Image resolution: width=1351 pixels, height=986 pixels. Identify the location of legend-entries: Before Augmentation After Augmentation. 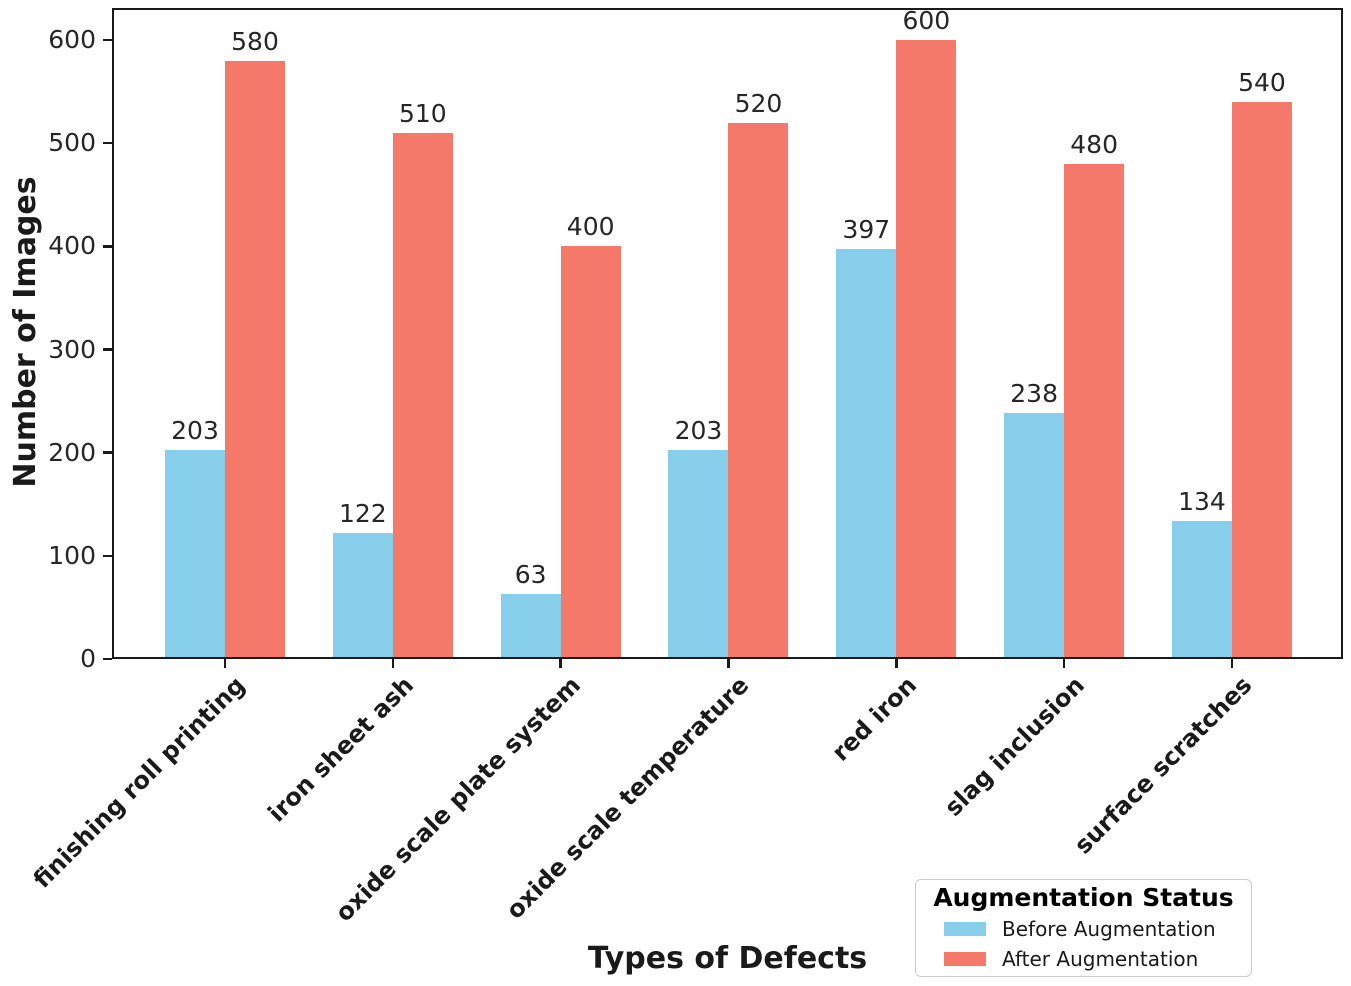
(1083, 944).